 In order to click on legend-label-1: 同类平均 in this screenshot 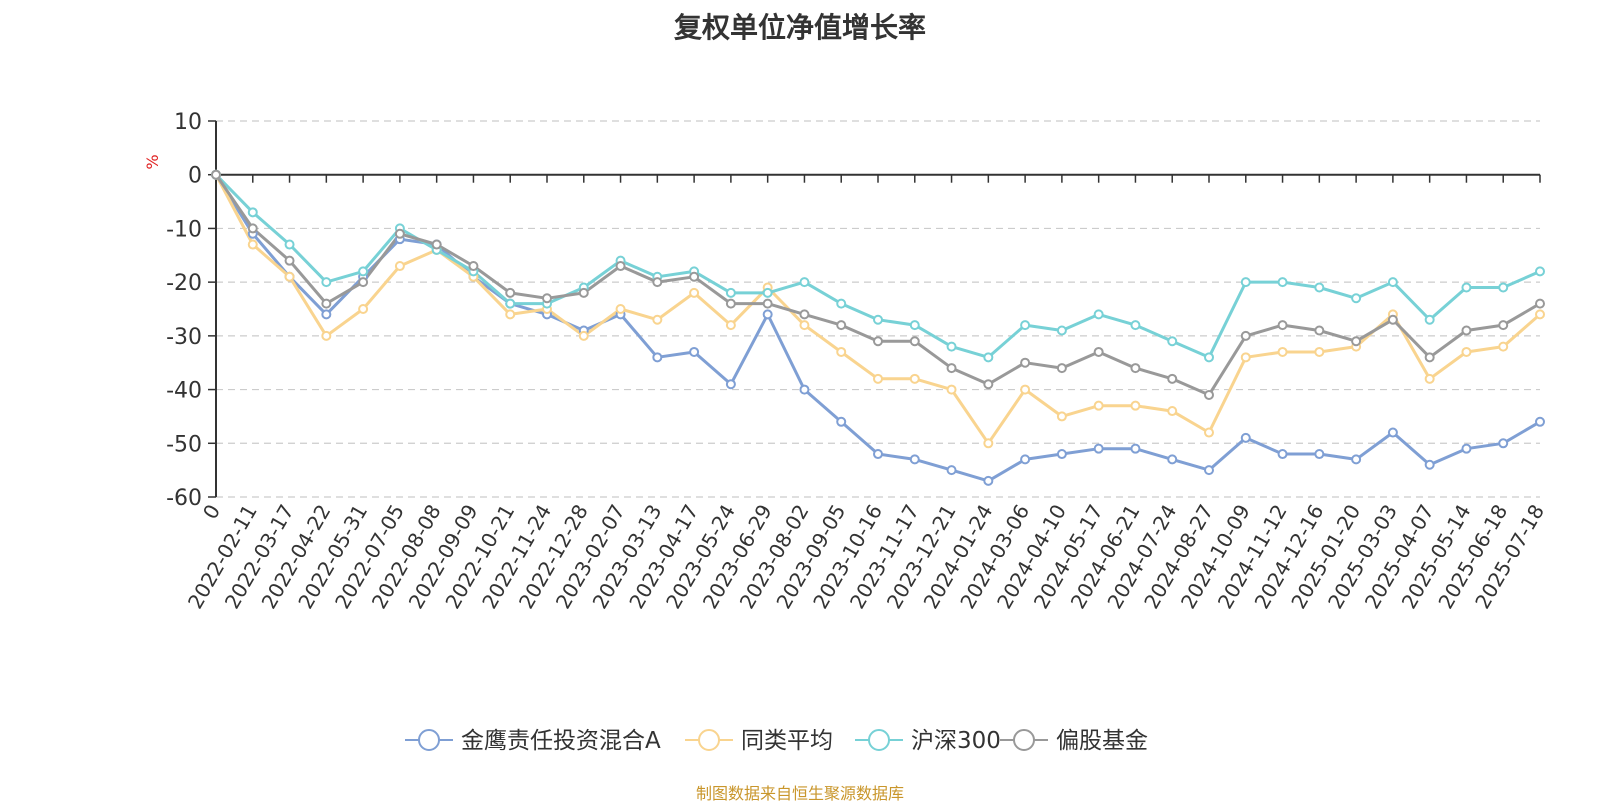, I will do `click(787, 741)`.